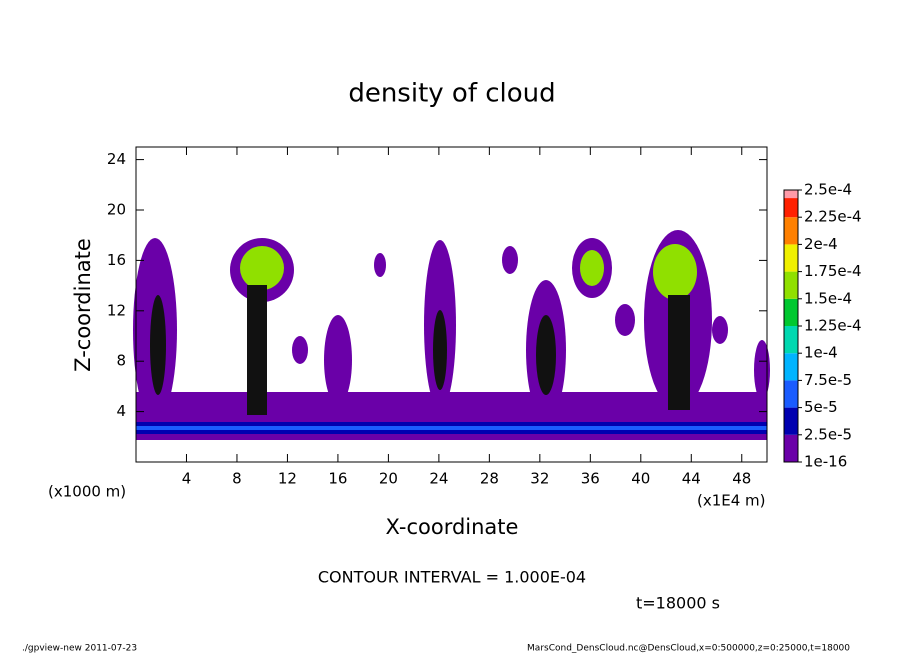 The height and width of the screenshot is (654, 904). Describe the element at coordinates (388, 479) in the screenshot. I see `x-tick-label: 20` at that location.